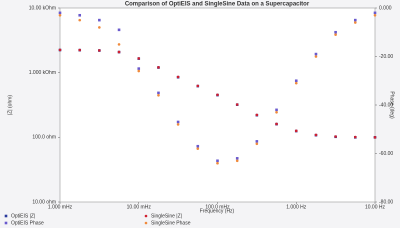  What do you see at coordinates (386, 202) in the screenshot?
I see `y2-tick-label: -80.00` at bounding box center [386, 202].